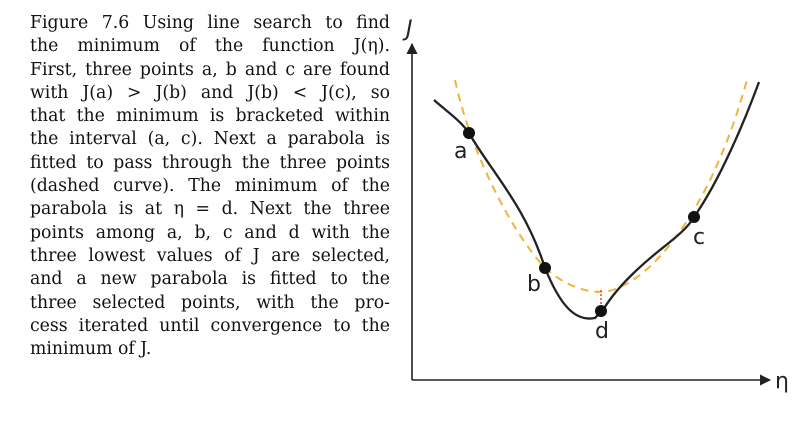  I want to click on caption-line: the minimum of the function J(η)., so click(210, 46).